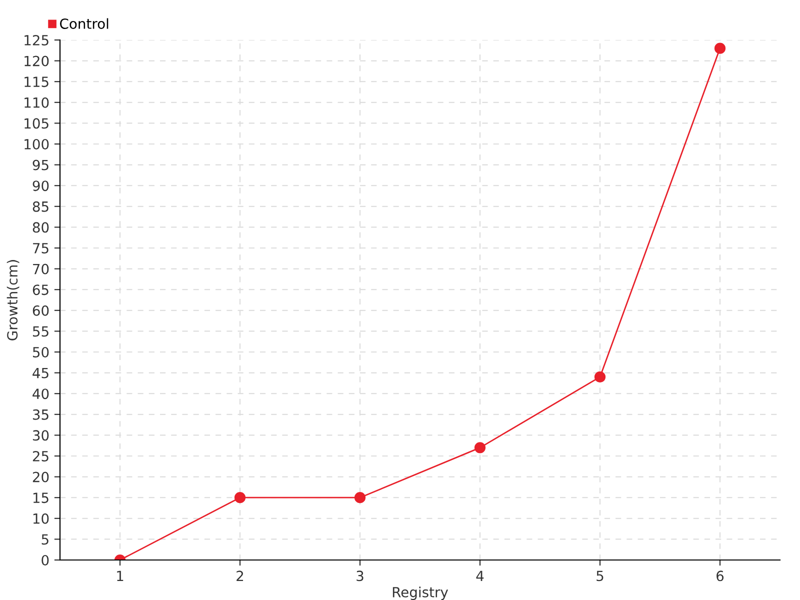  Describe the element at coordinates (40, 290) in the screenshot. I see `y-tick-label: 65` at that location.